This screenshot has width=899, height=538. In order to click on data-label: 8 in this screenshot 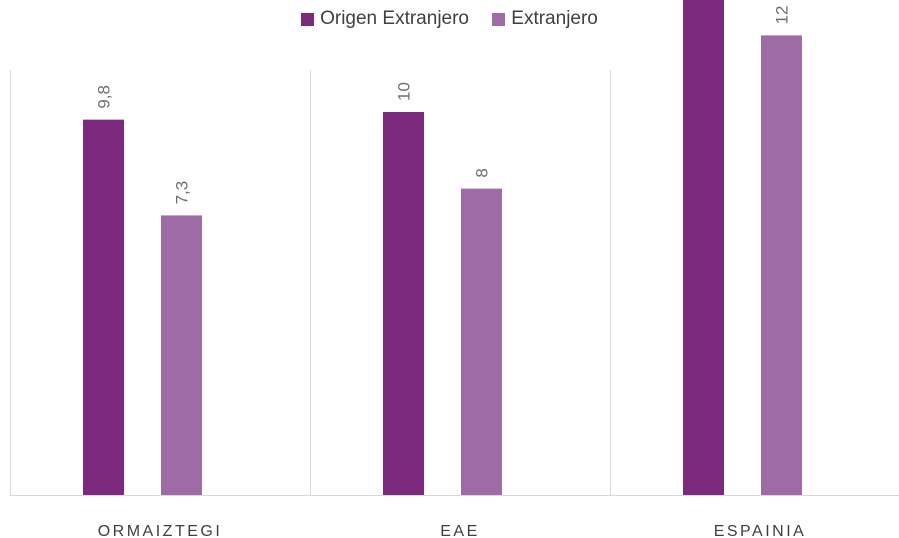, I will do `click(482, 172)`.